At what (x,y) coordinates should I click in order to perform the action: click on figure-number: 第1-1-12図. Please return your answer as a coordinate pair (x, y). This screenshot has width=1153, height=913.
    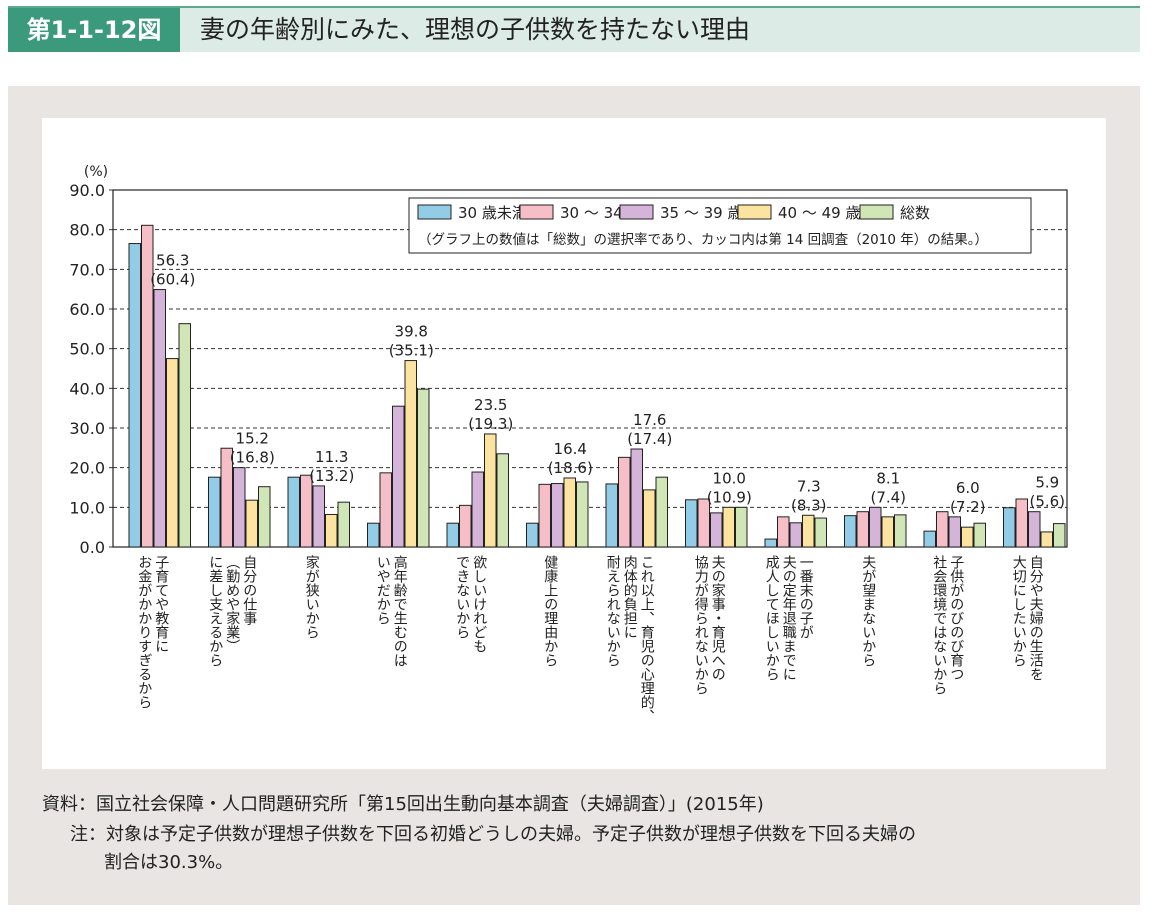
    Looking at the image, I should click on (94, 30).